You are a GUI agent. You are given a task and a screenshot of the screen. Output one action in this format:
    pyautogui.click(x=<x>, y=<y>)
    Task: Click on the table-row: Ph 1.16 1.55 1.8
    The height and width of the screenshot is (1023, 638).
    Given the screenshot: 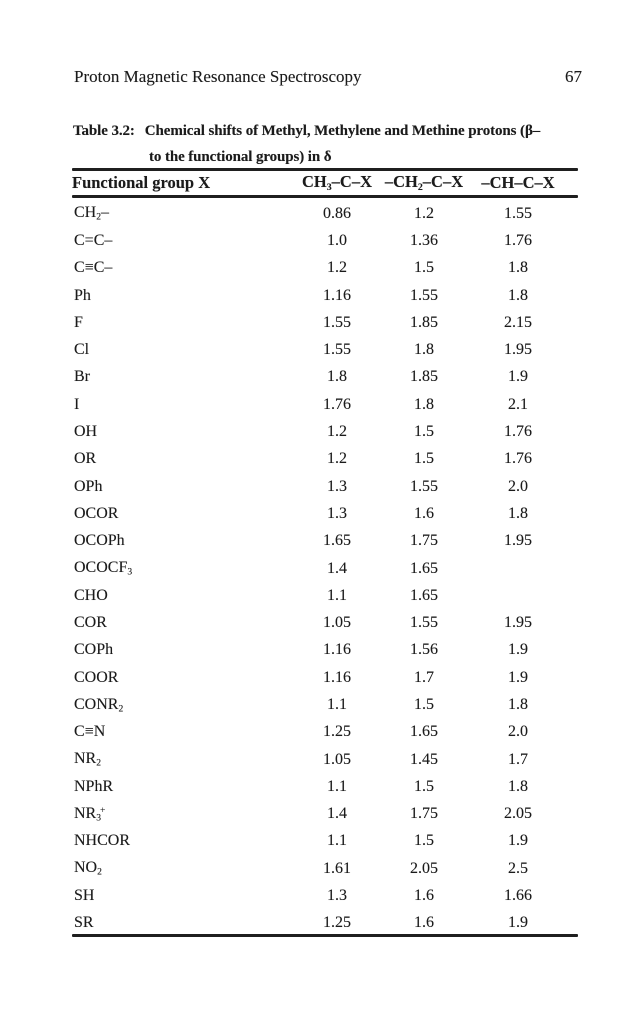 What is the action you would take?
    pyautogui.click(x=325, y=295)
    